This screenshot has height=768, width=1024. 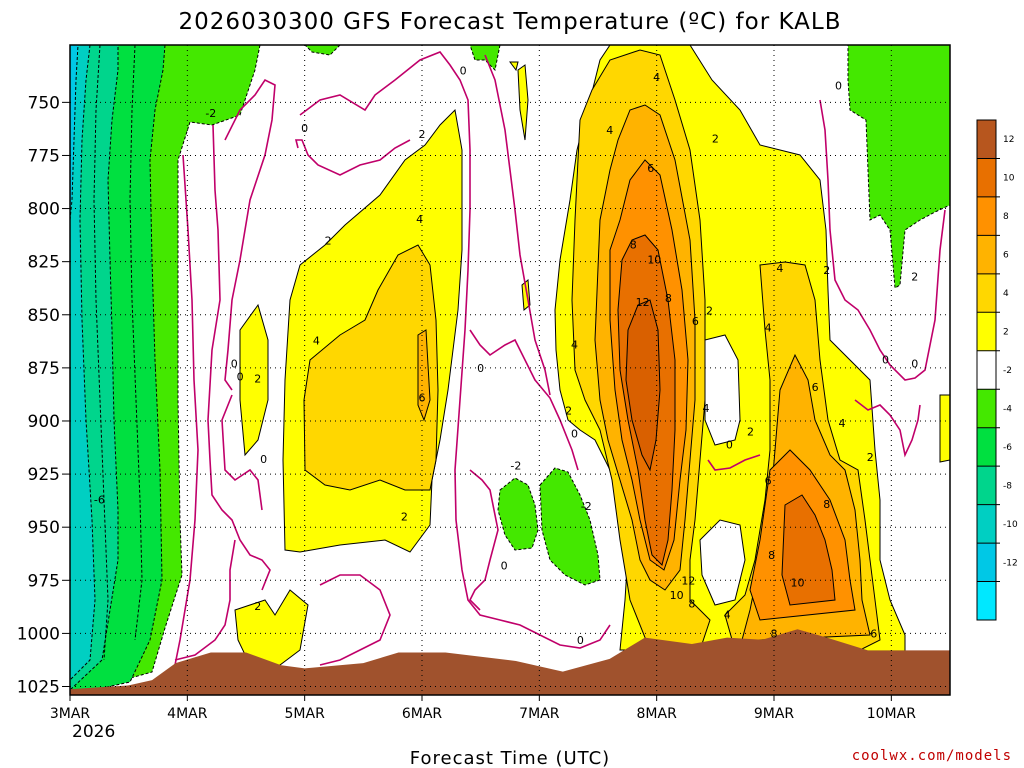 What do you see at coordinates (944, 428) in the screenshot?
I see `warm-right-small` at bounding box center [944, 428].